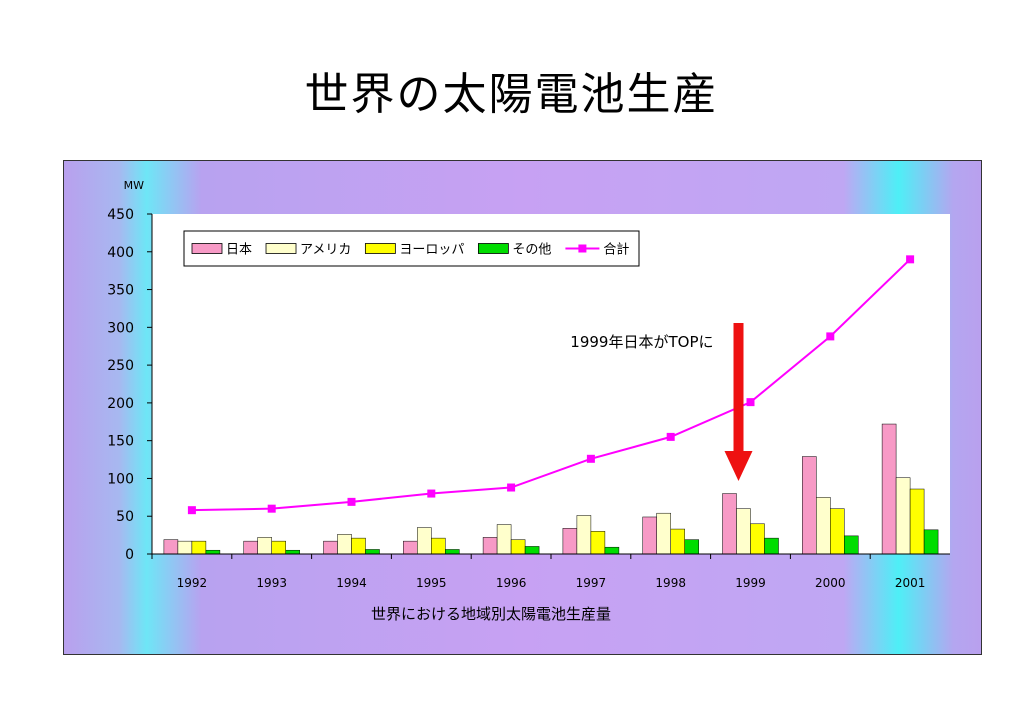  Describe the element at coordinates (351, 583) in the screenshot. I see `x-tick-label: 1994` at that location.